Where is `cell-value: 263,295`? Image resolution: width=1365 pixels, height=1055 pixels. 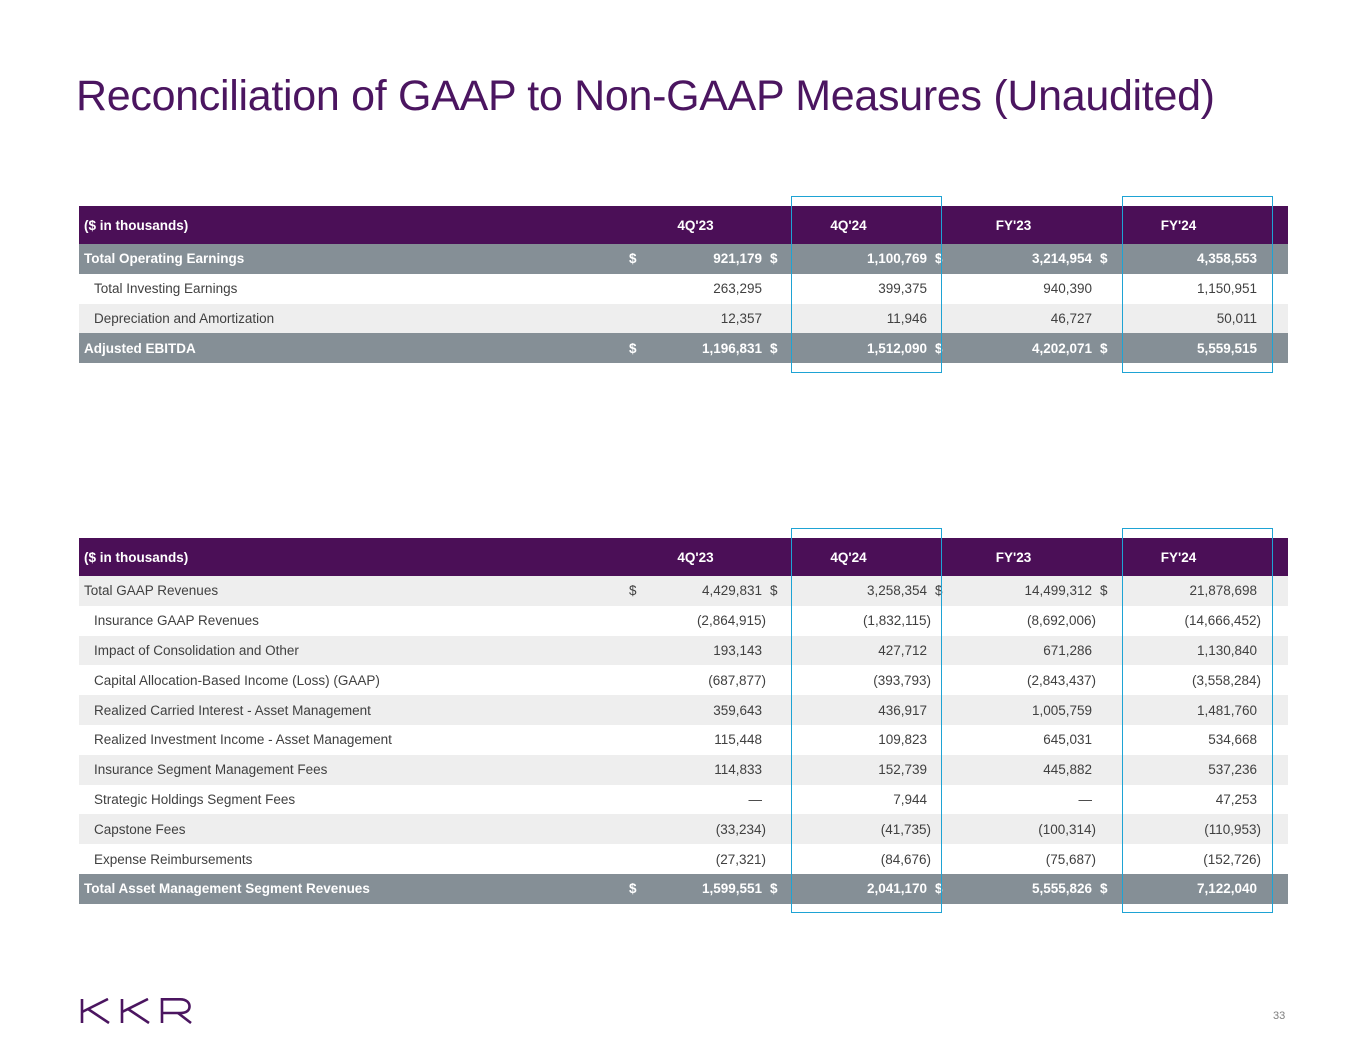 cell-value: 263,295 is located at coordinates (702, 288).